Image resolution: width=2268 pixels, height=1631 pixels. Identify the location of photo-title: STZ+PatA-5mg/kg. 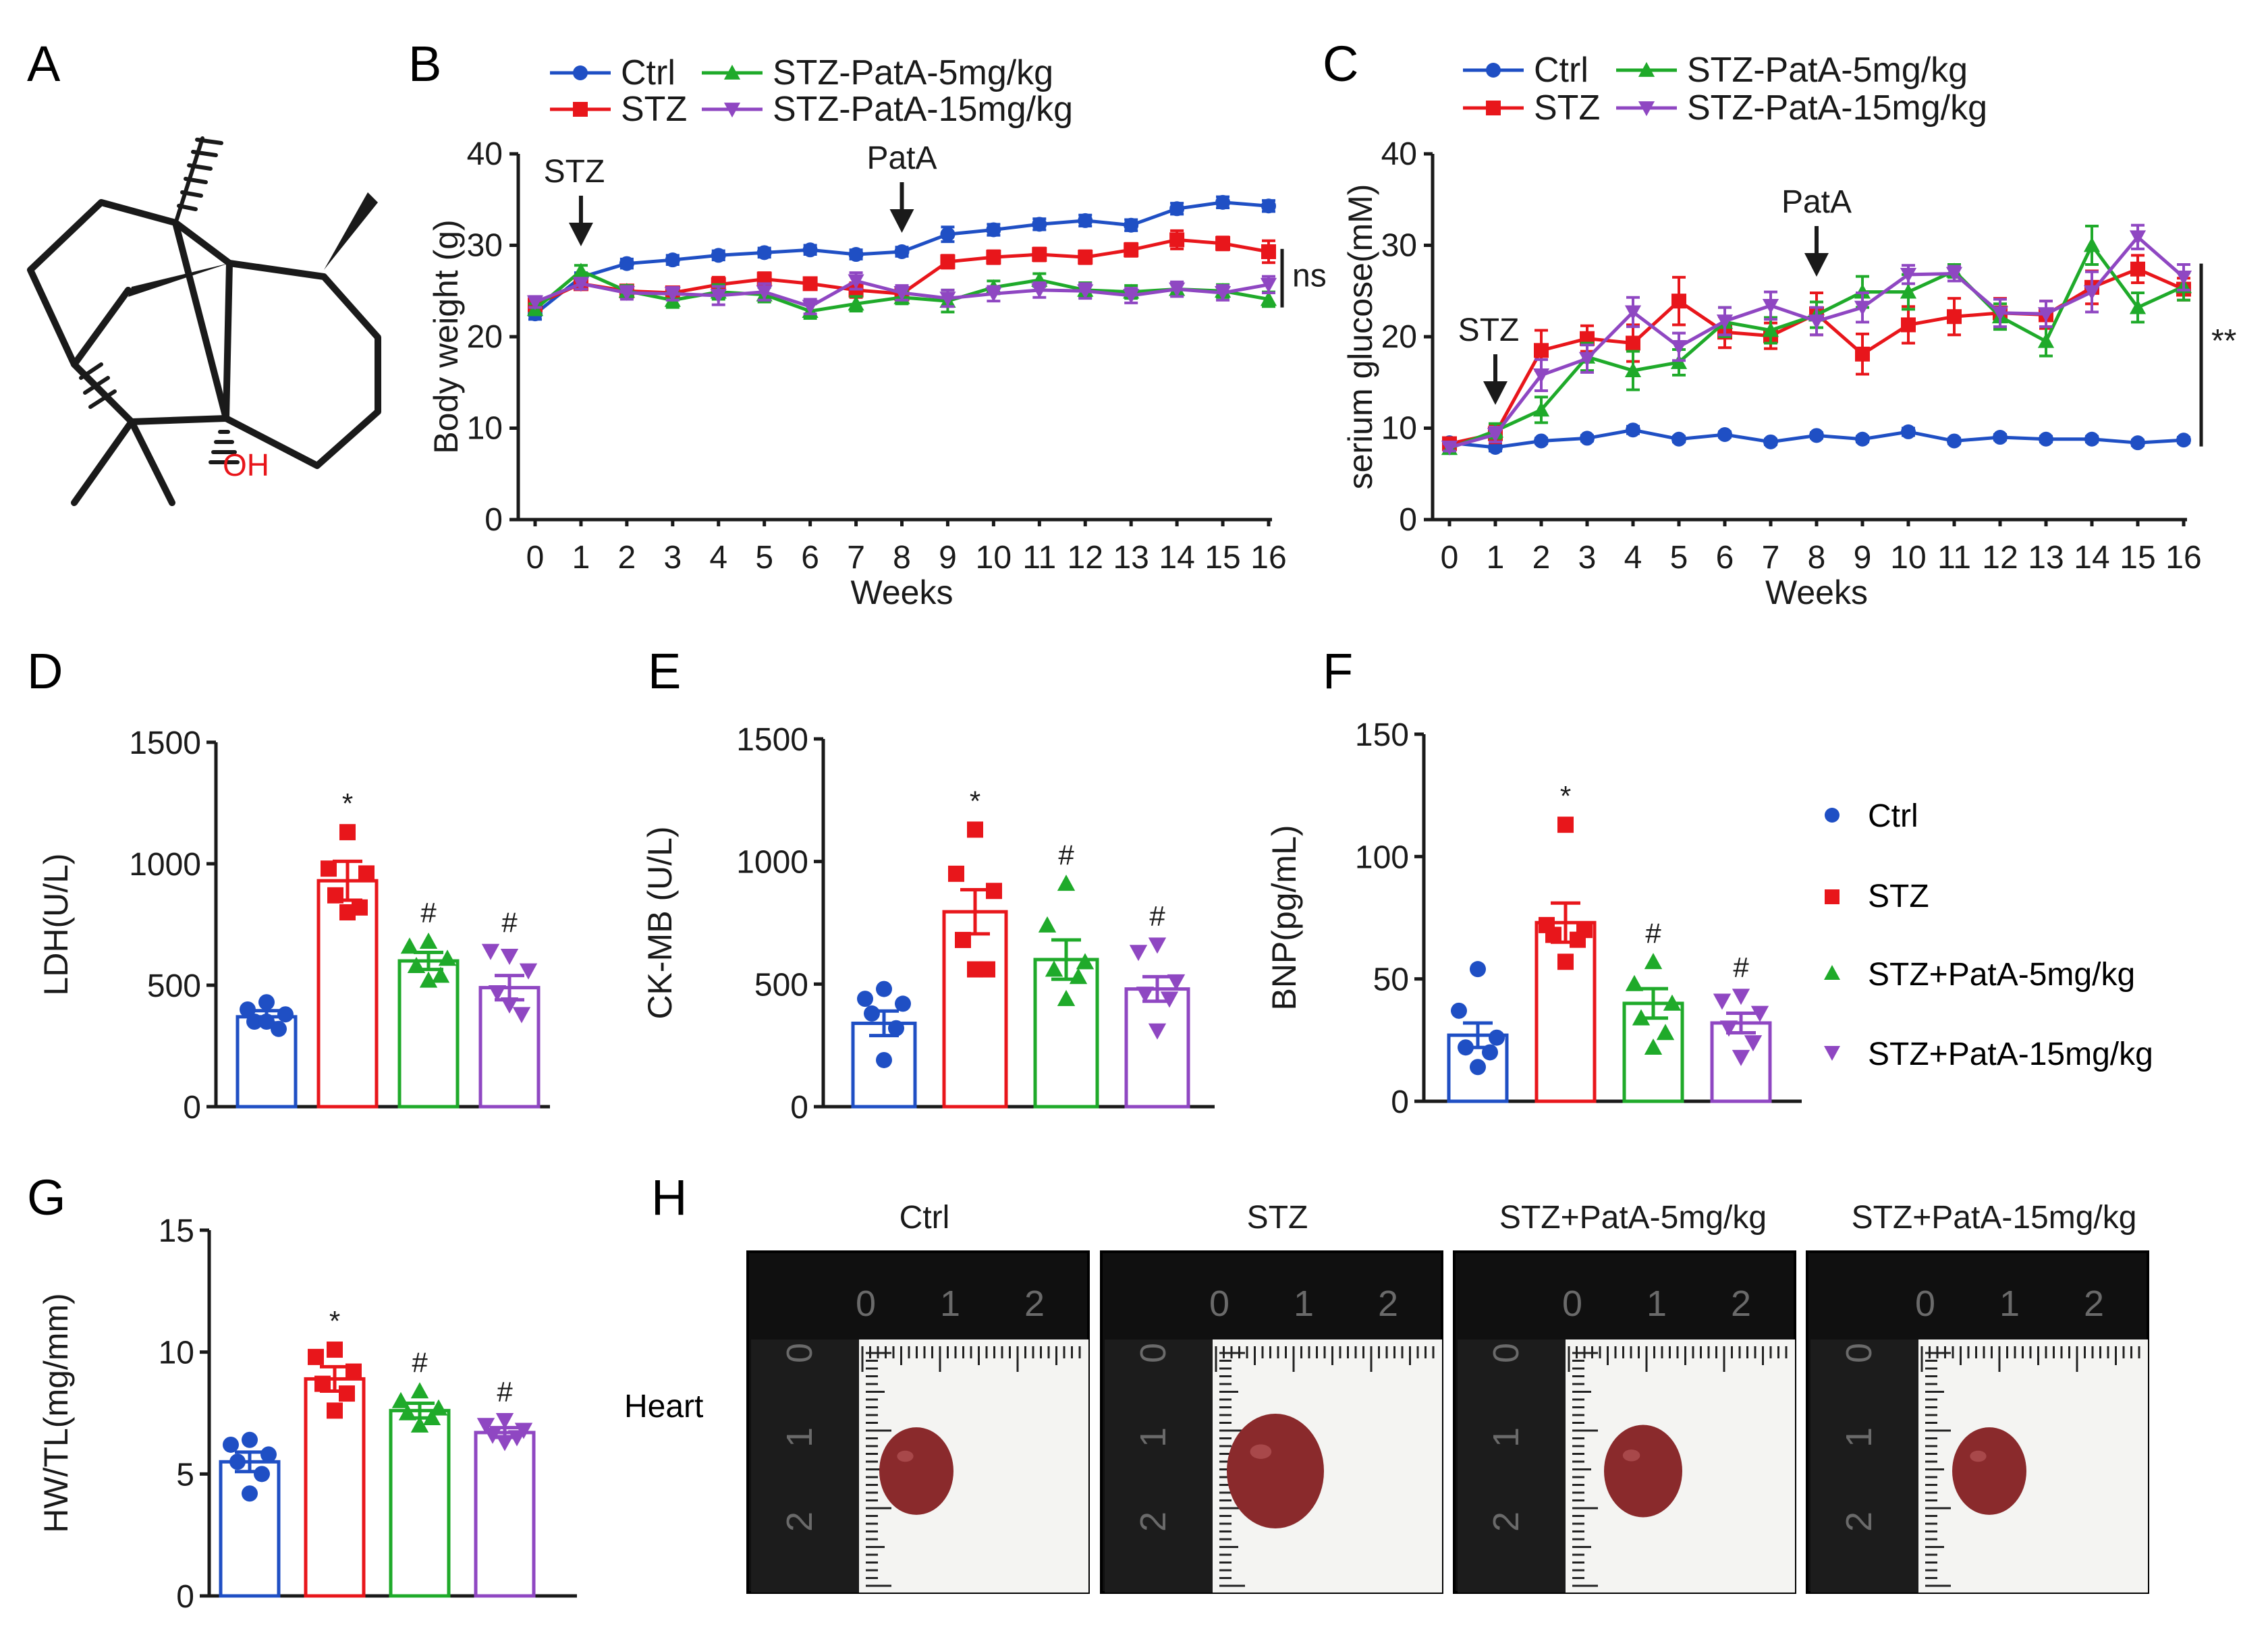
(1633, 1218).